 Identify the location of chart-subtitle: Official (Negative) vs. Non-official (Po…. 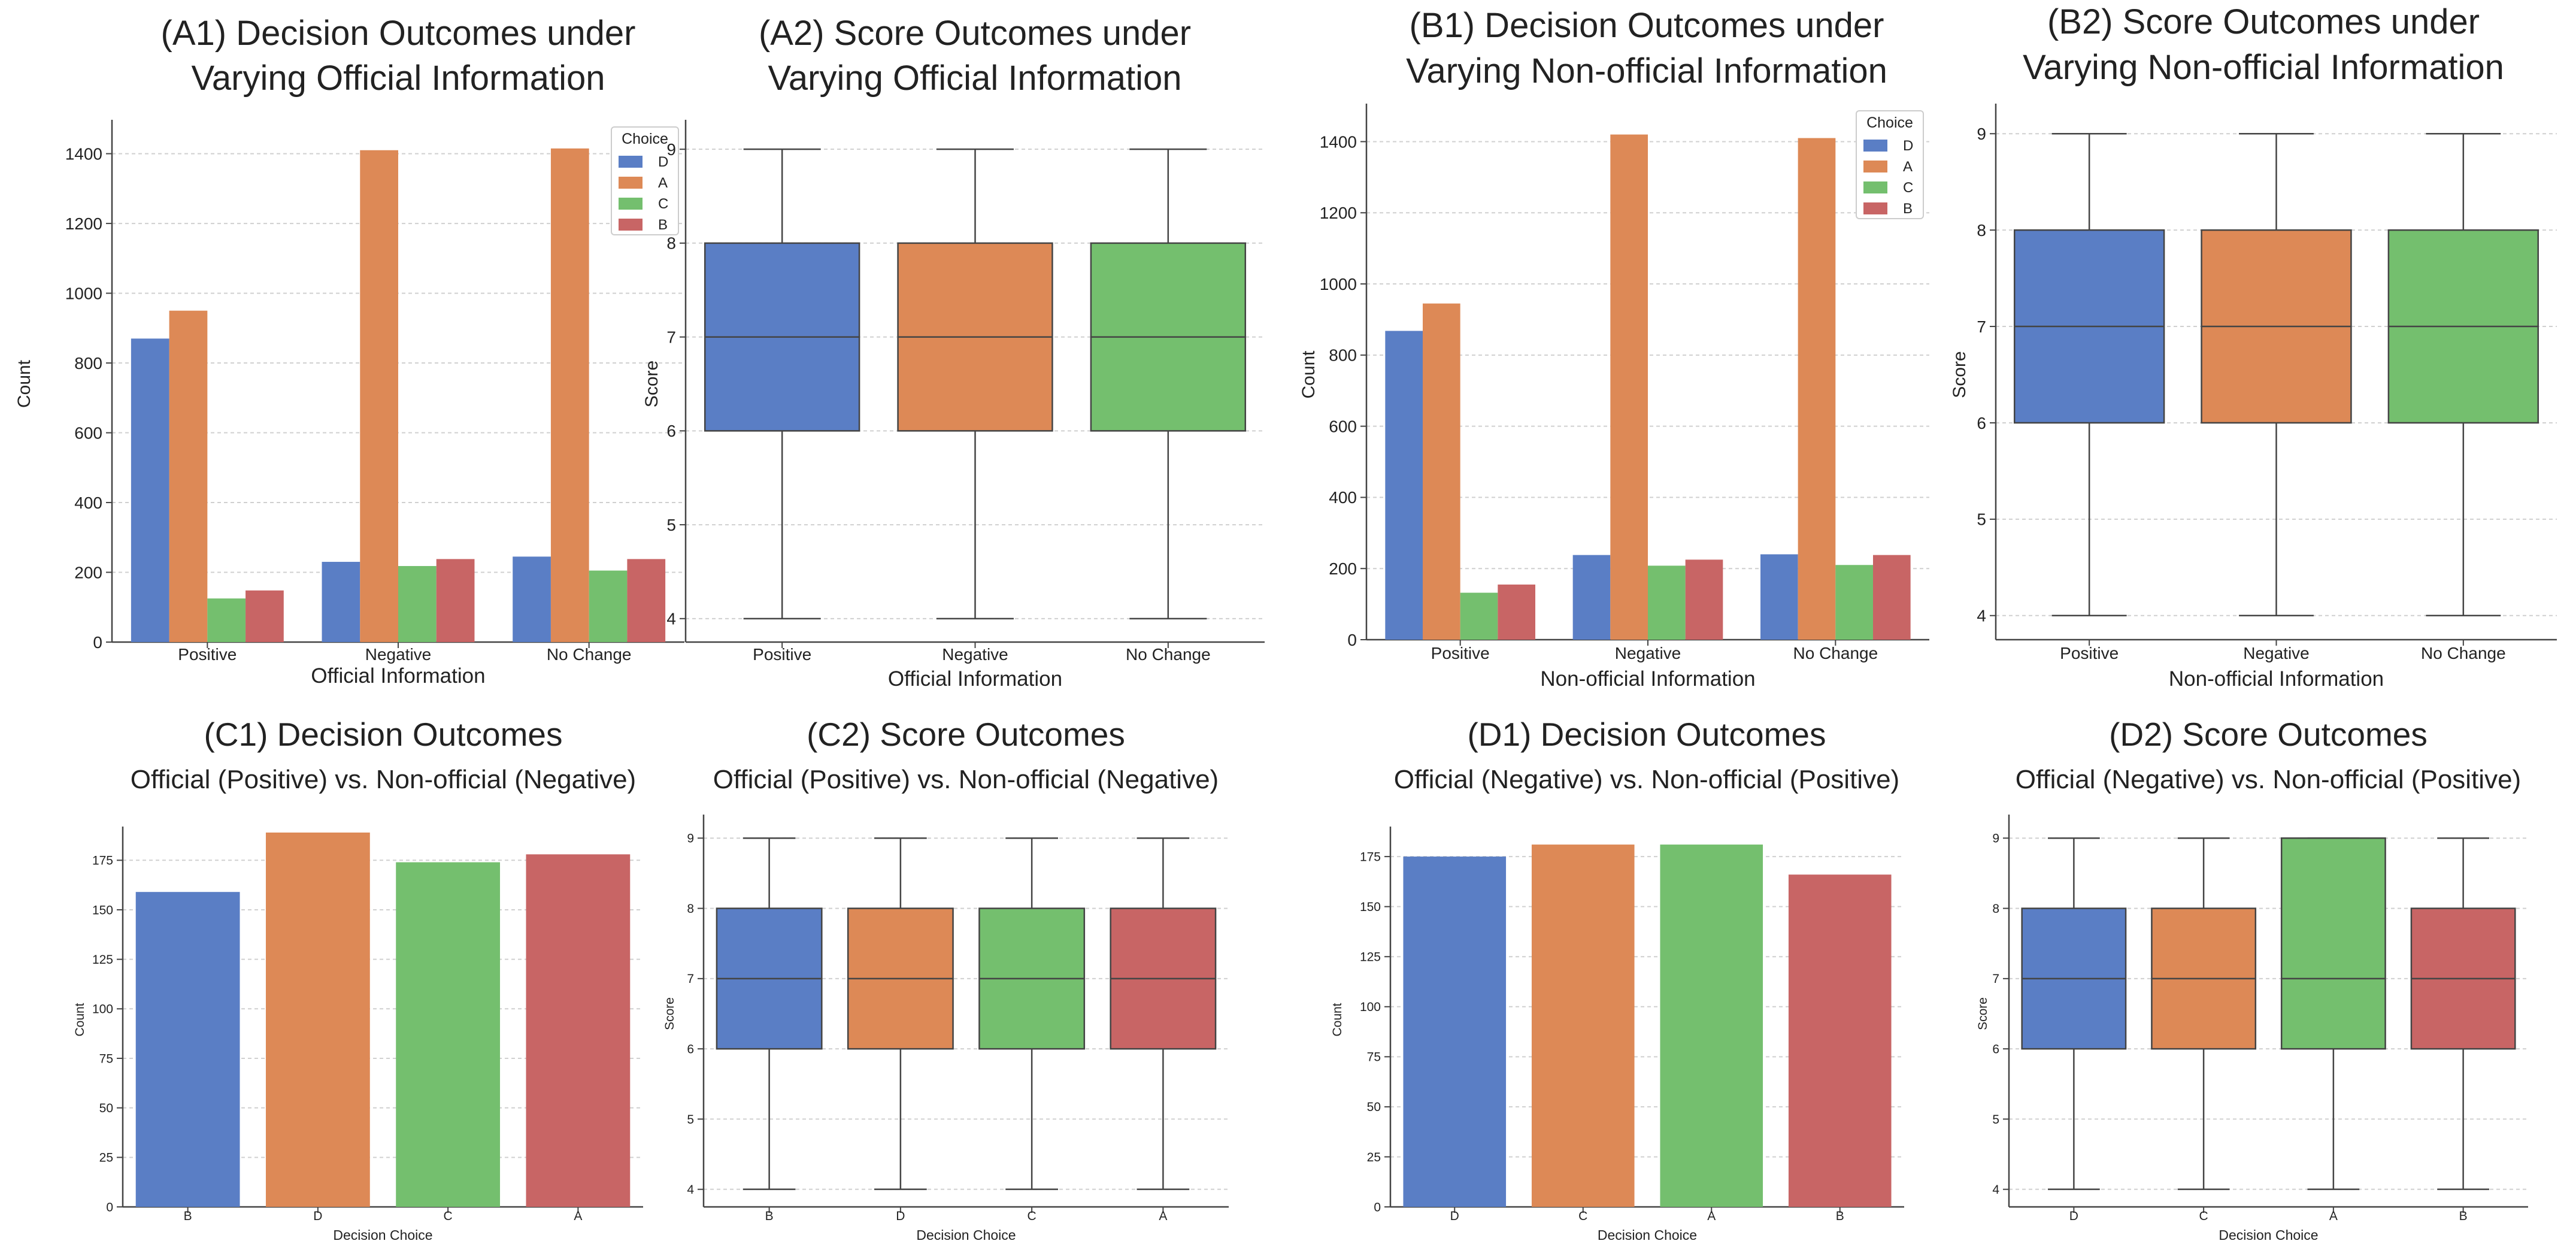
(2268, 779).